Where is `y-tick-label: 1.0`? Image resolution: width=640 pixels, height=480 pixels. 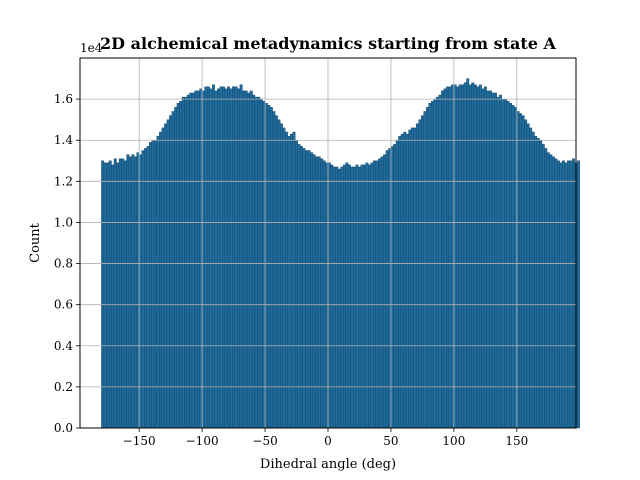
y-tick-label: 1.0 is located at coordinates (63, 222).